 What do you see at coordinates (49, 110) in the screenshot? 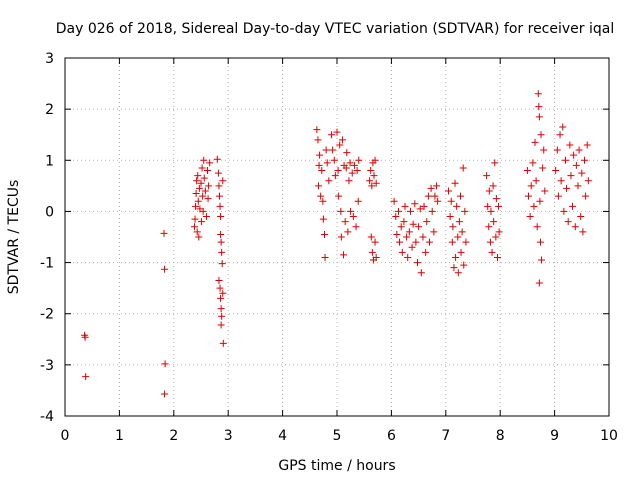
I see `y-tick-label: 2` at bounding box center [49, 110].